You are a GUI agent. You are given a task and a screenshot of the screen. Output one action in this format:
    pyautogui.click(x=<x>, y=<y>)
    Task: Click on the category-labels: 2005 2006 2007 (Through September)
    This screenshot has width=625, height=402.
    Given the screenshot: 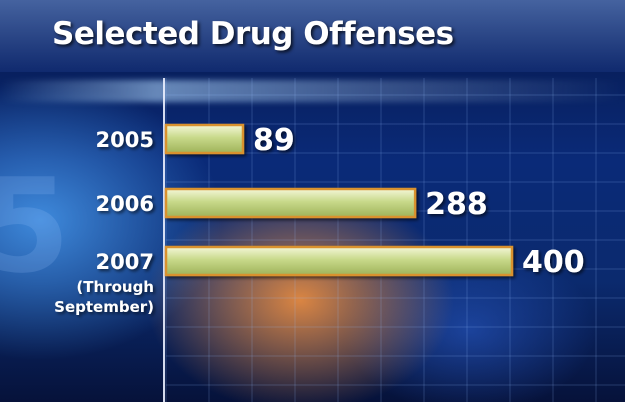 What is the action you would take?
    pyautogui.click(x=104, y=222)
    